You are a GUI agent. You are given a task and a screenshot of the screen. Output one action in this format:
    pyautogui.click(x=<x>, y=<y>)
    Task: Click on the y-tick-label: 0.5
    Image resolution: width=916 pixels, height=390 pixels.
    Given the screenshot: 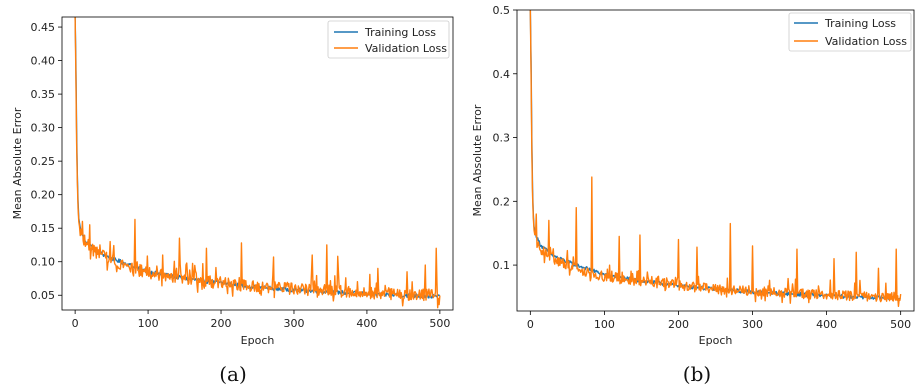 What is the action you would take?
    pyautogui.click(x=502, y=10)
    